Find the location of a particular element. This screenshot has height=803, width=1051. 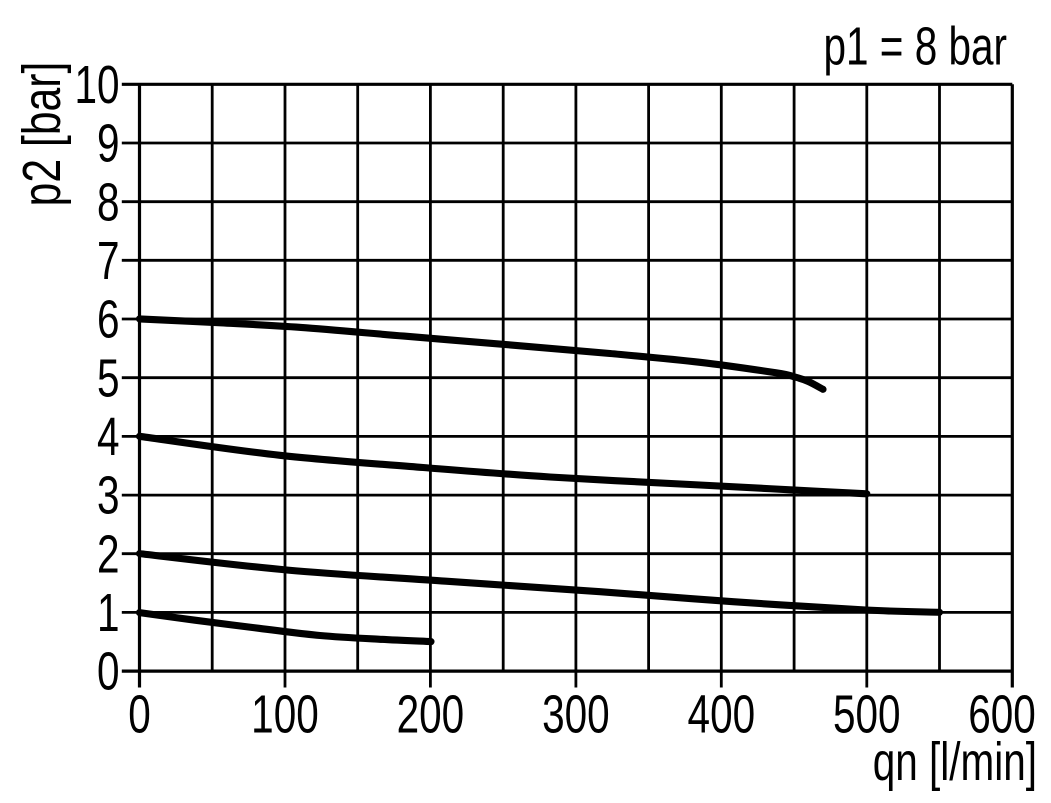

svg-text: 10 is located at coordinates (96, 85).